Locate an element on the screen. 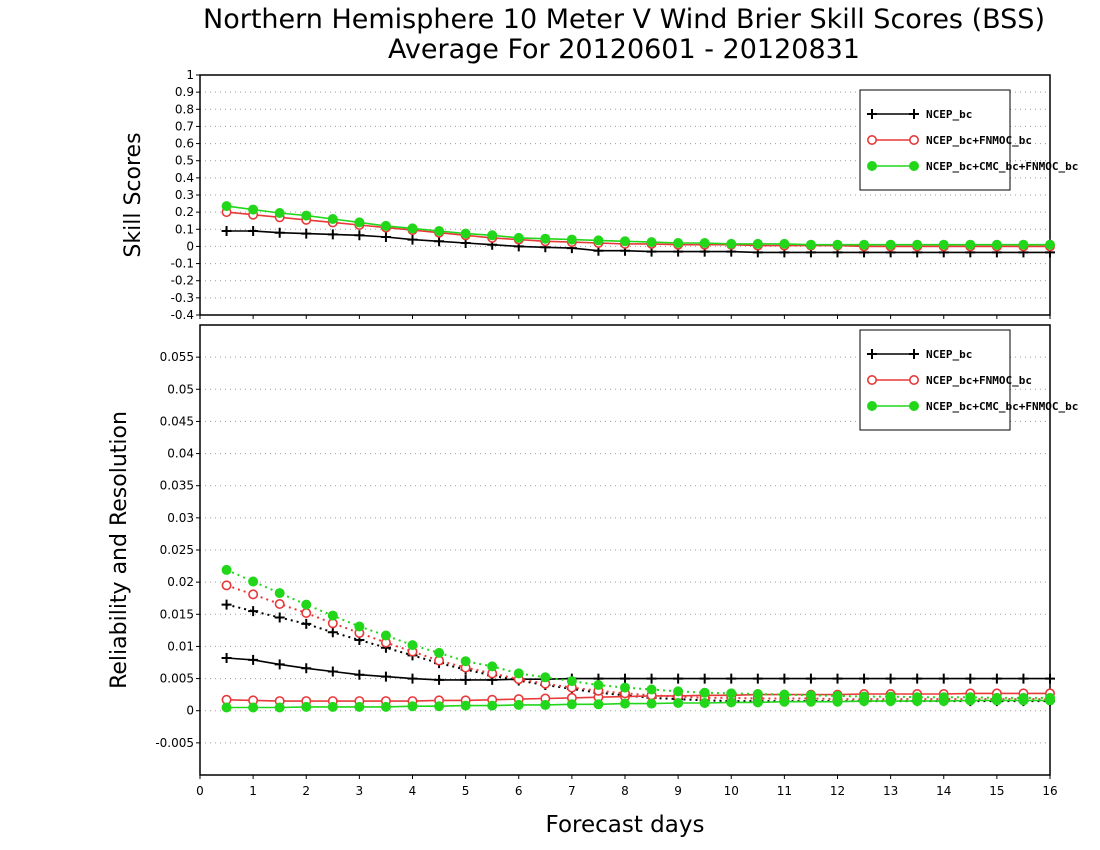 This screenshot has width=1100, height=850. y-tick-label: -0.005 is located at coordinates (174, 743).